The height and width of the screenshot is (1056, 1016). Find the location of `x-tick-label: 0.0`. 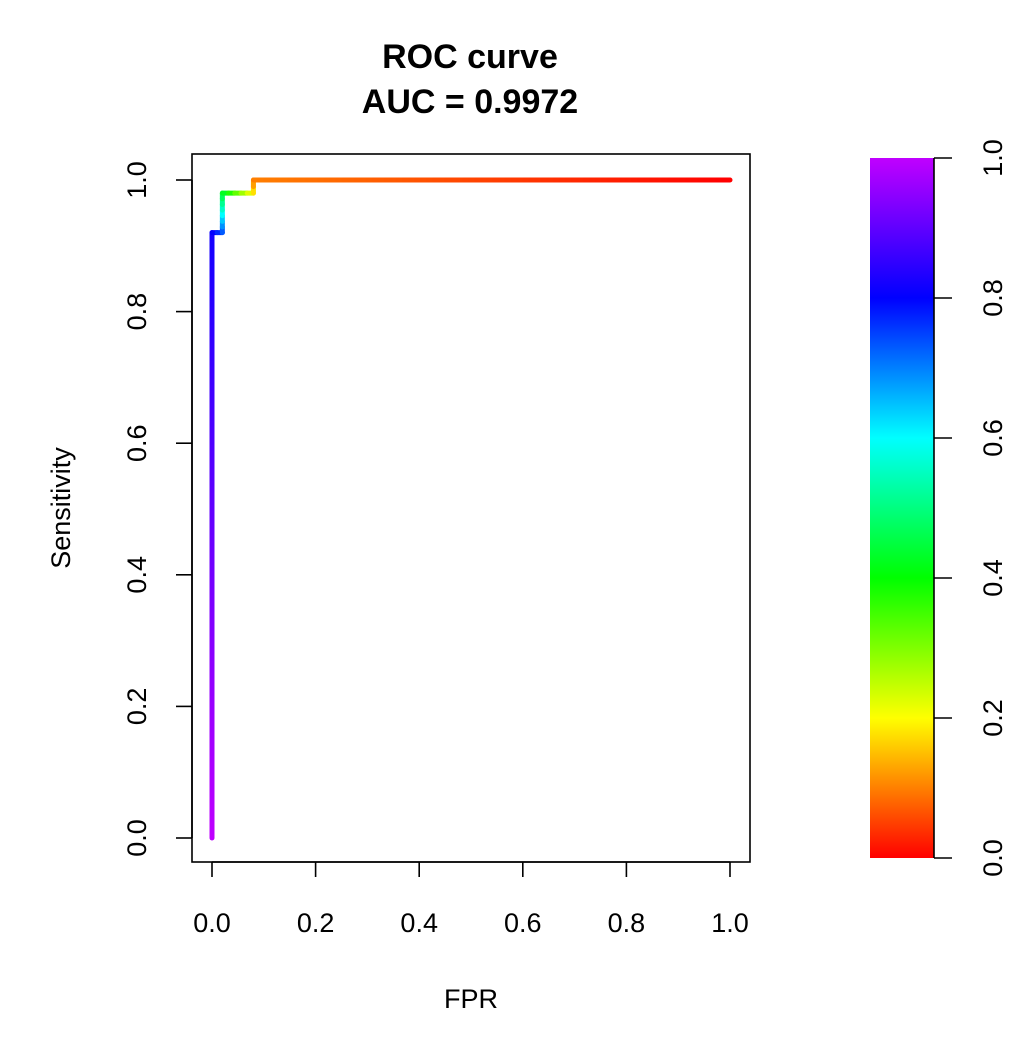

x-tick-label: 0.0 is located at coordinates (212, 923).